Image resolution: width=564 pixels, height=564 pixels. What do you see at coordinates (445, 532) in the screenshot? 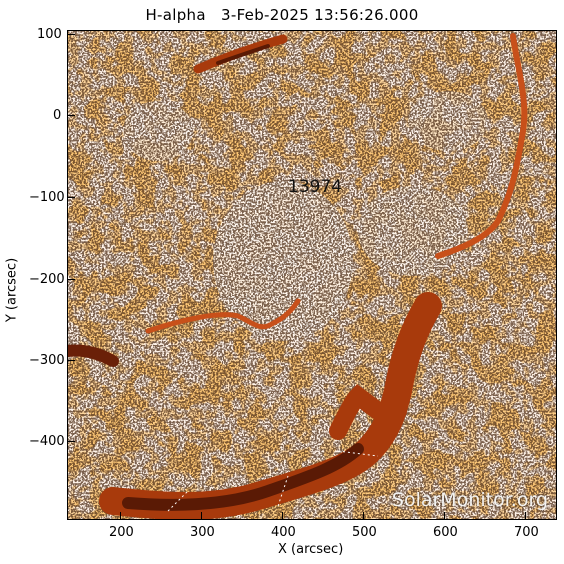
I see `x-tick-label: 600` at bounding box center [445, 532].